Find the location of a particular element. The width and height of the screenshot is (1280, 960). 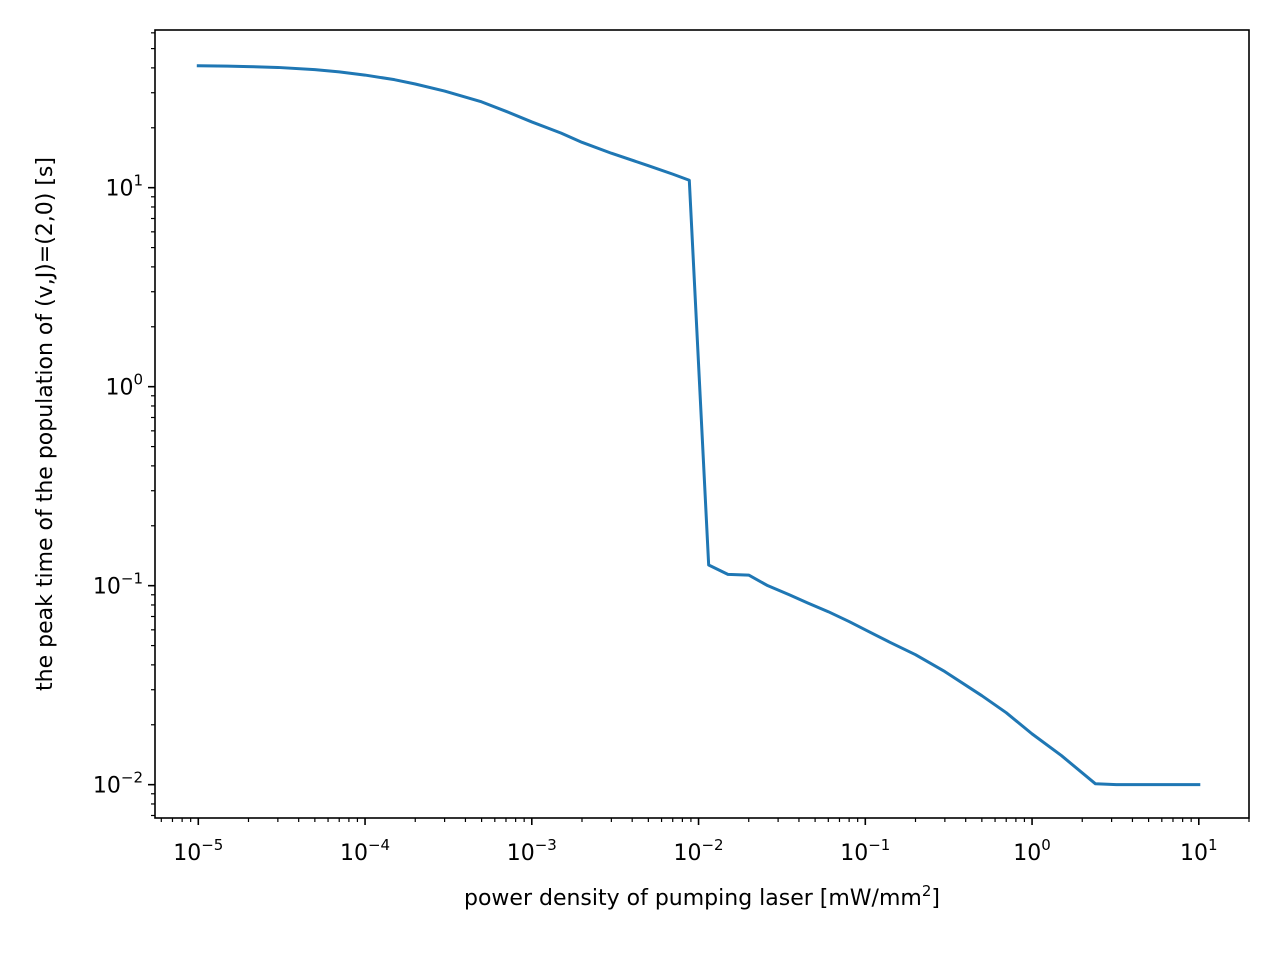

x-tick-label-exponent: −3 is located at coordinates (546, 845).